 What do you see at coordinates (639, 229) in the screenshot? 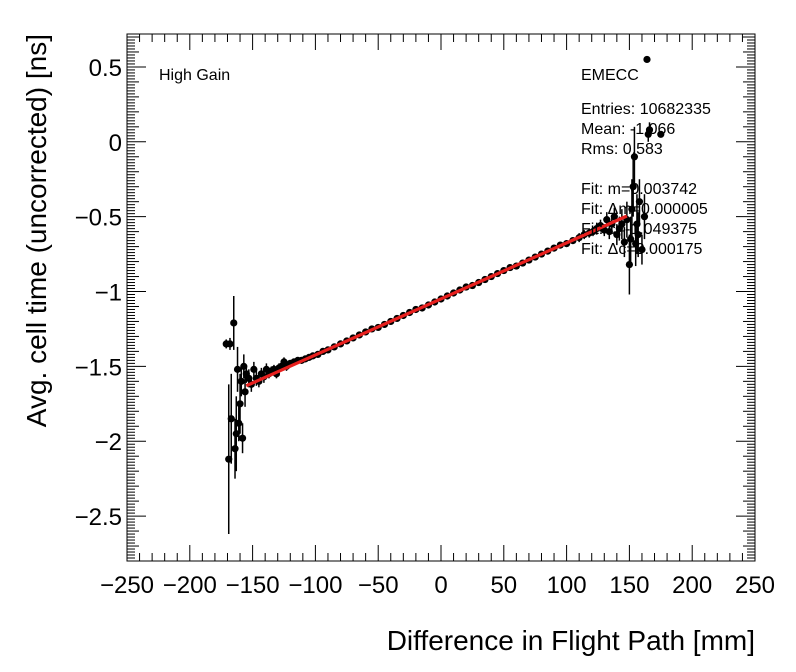
I see `stat-line: Fit: c=-1.049375` at bounding box center [639, 229].